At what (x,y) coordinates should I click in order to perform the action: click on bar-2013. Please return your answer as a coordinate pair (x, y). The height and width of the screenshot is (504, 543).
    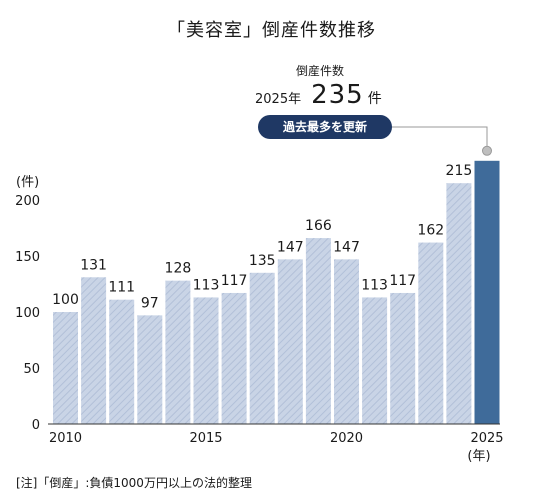
    Looking at the image, I should click on (150, 369).